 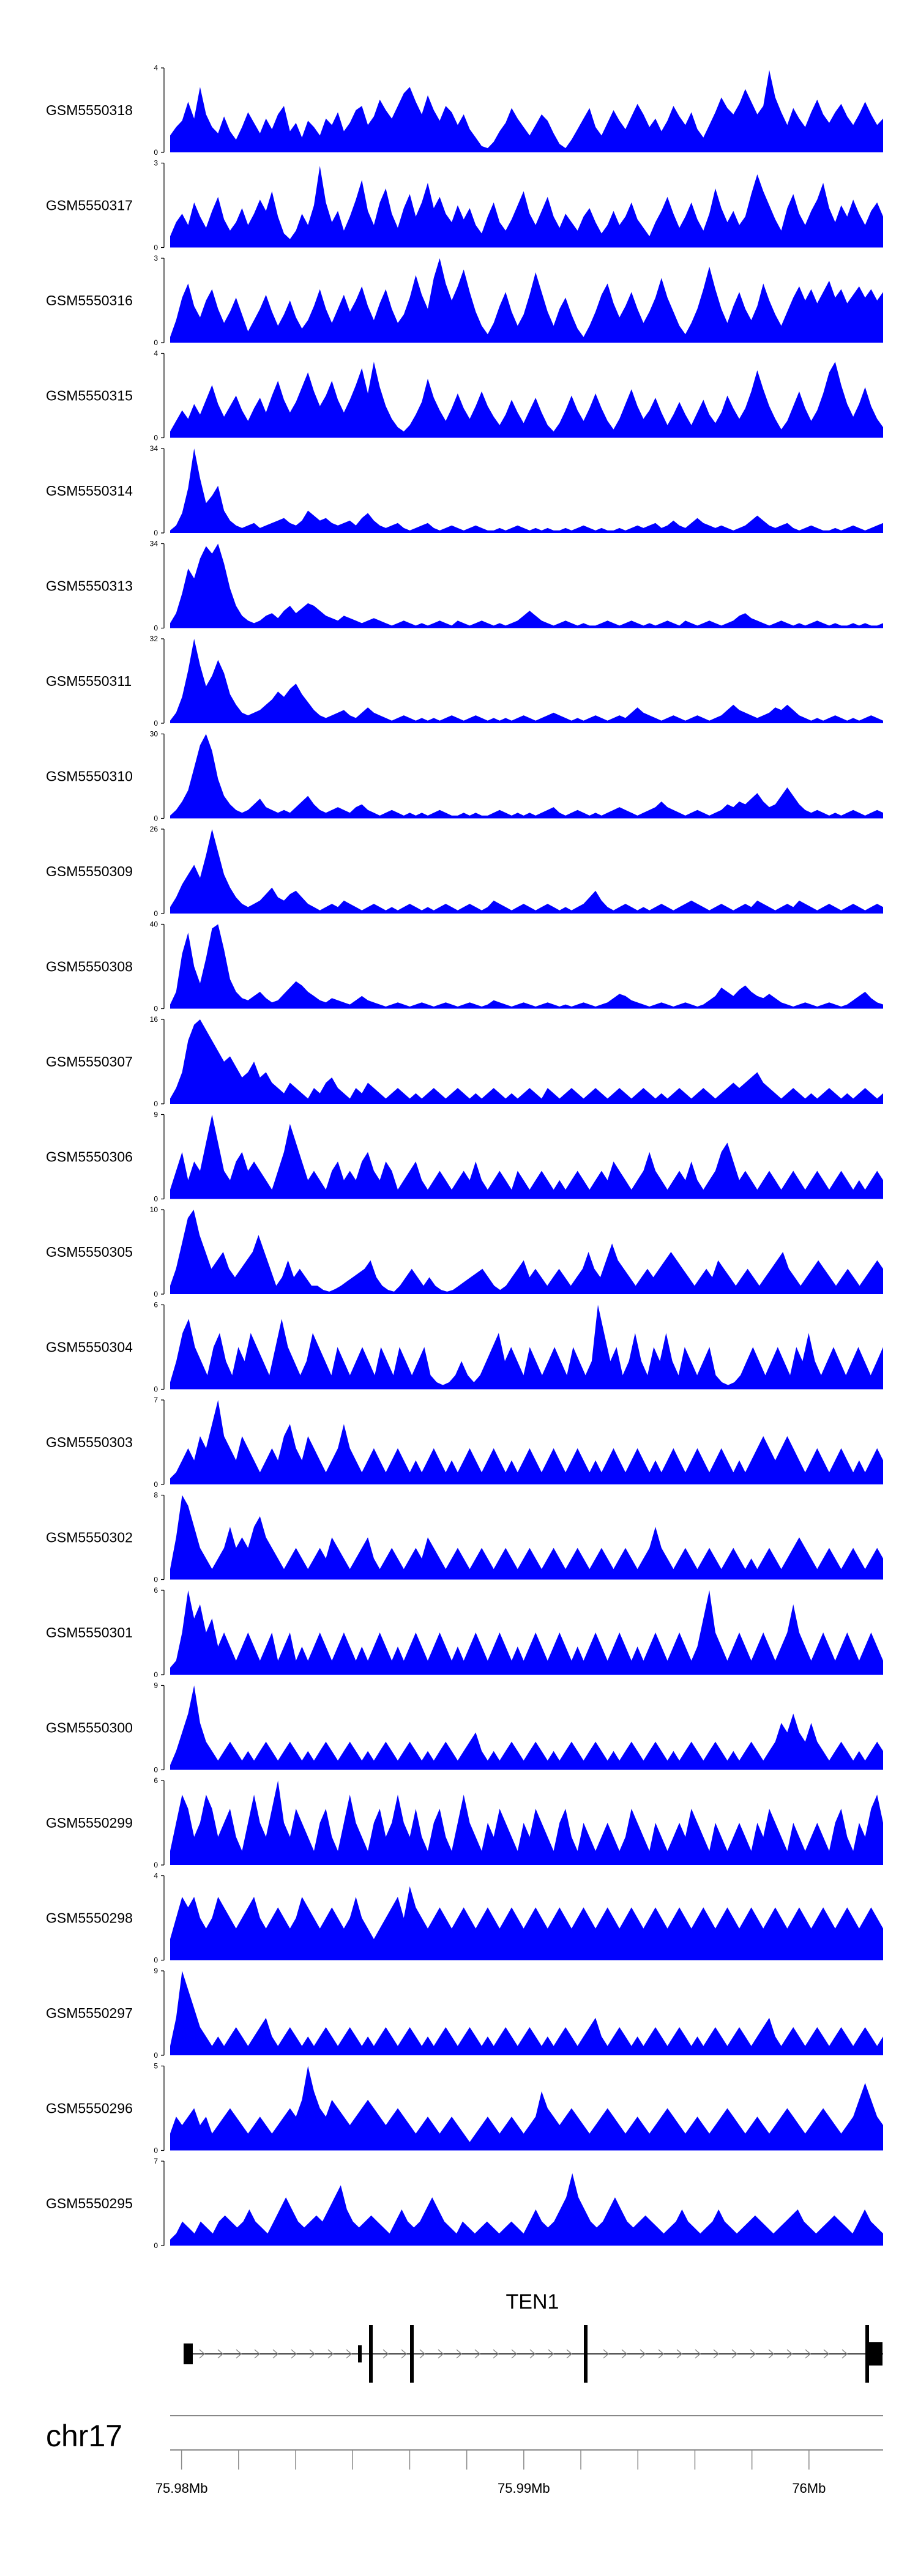 What do you see at coordinates (89, 206) in the screenshot?
I see `track-label: GSM5550317` at bounding box center [89, 206].